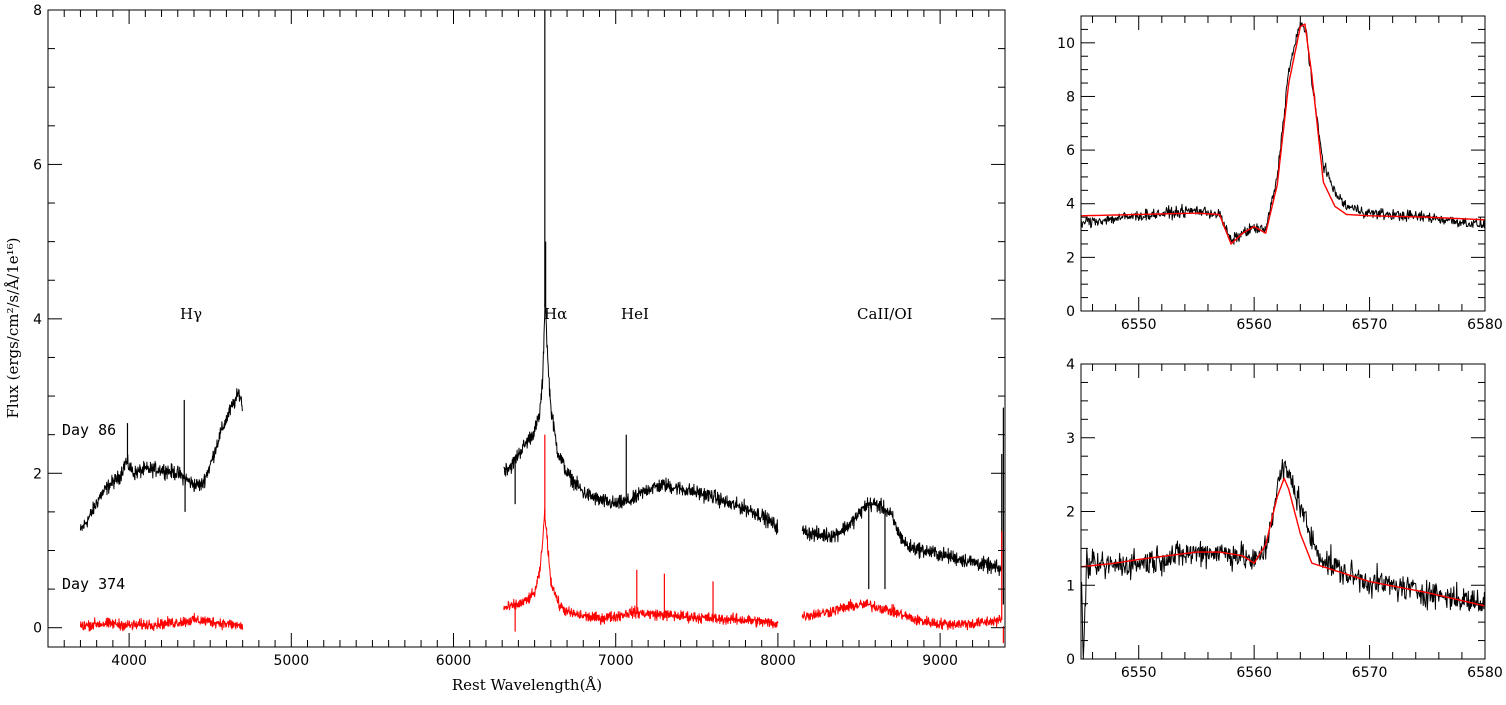 Image resolution: width=1506 pixels, height=705 pixels. Describe the element at coordinates (89, 430) in the screenshot. I see `series-label-day-86: Day 86` at that location.